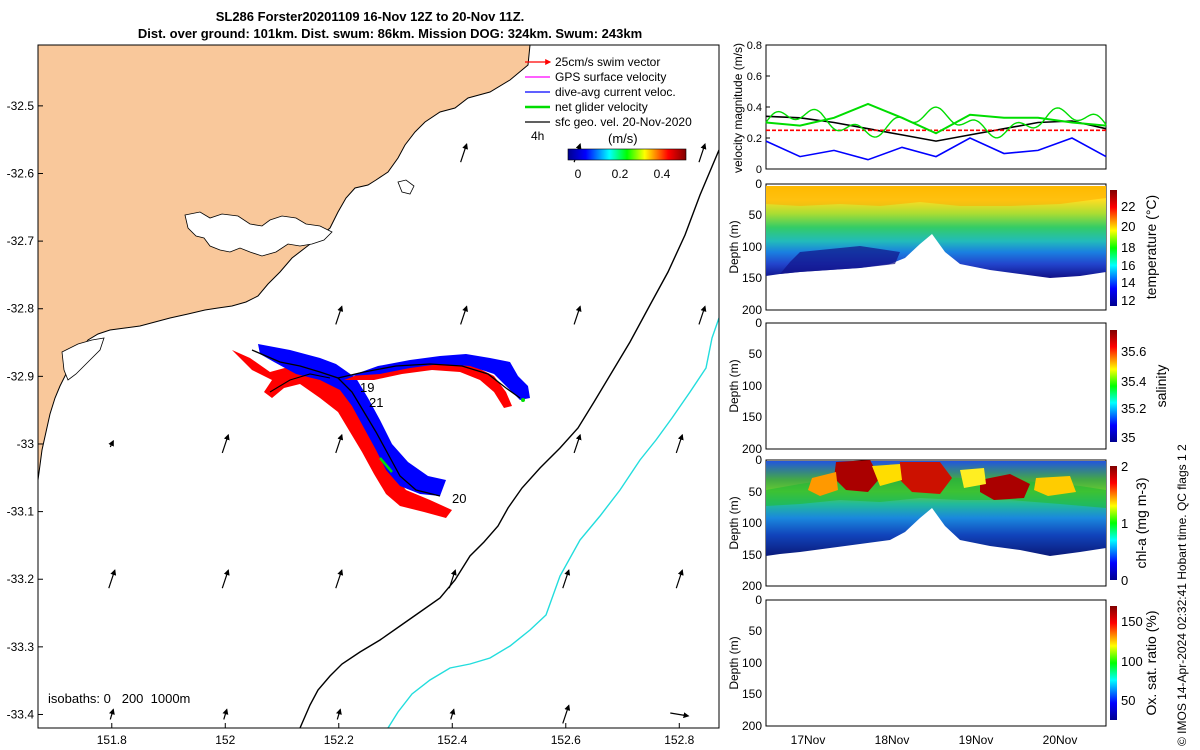 The image size is (1200, 750). What do you see at coordinates (615, 92) in the screenshot?
I see `legend-current-label: dive-avg current veloc.` at bounding box center [615, 92].